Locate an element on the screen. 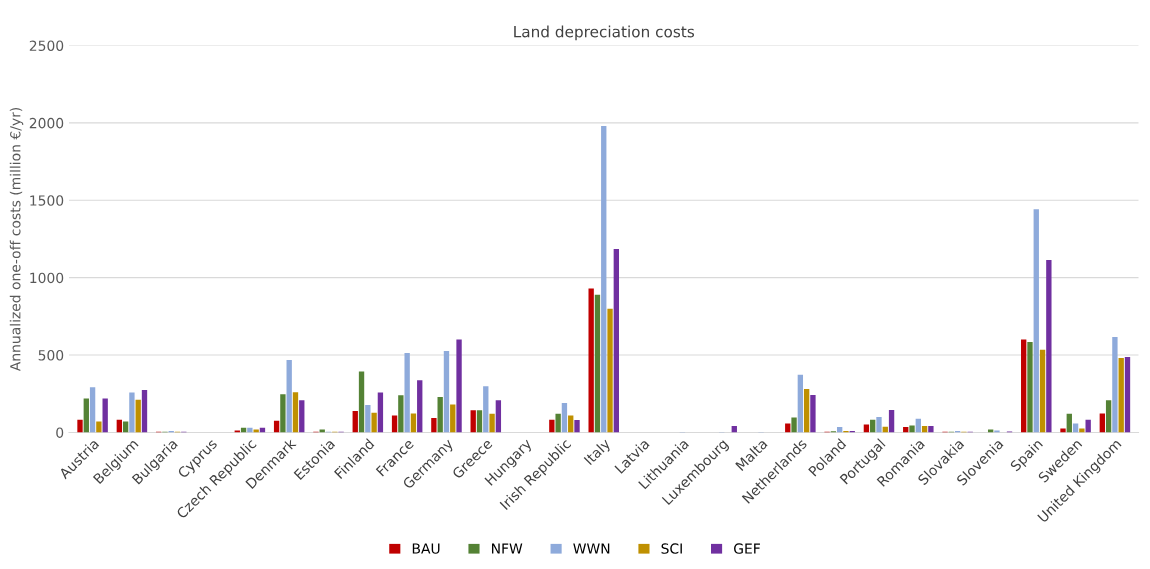 Image resolution: width=1150 pixels, height=569 pixels. legend-label: SCI is located at coordinates (671, 548).